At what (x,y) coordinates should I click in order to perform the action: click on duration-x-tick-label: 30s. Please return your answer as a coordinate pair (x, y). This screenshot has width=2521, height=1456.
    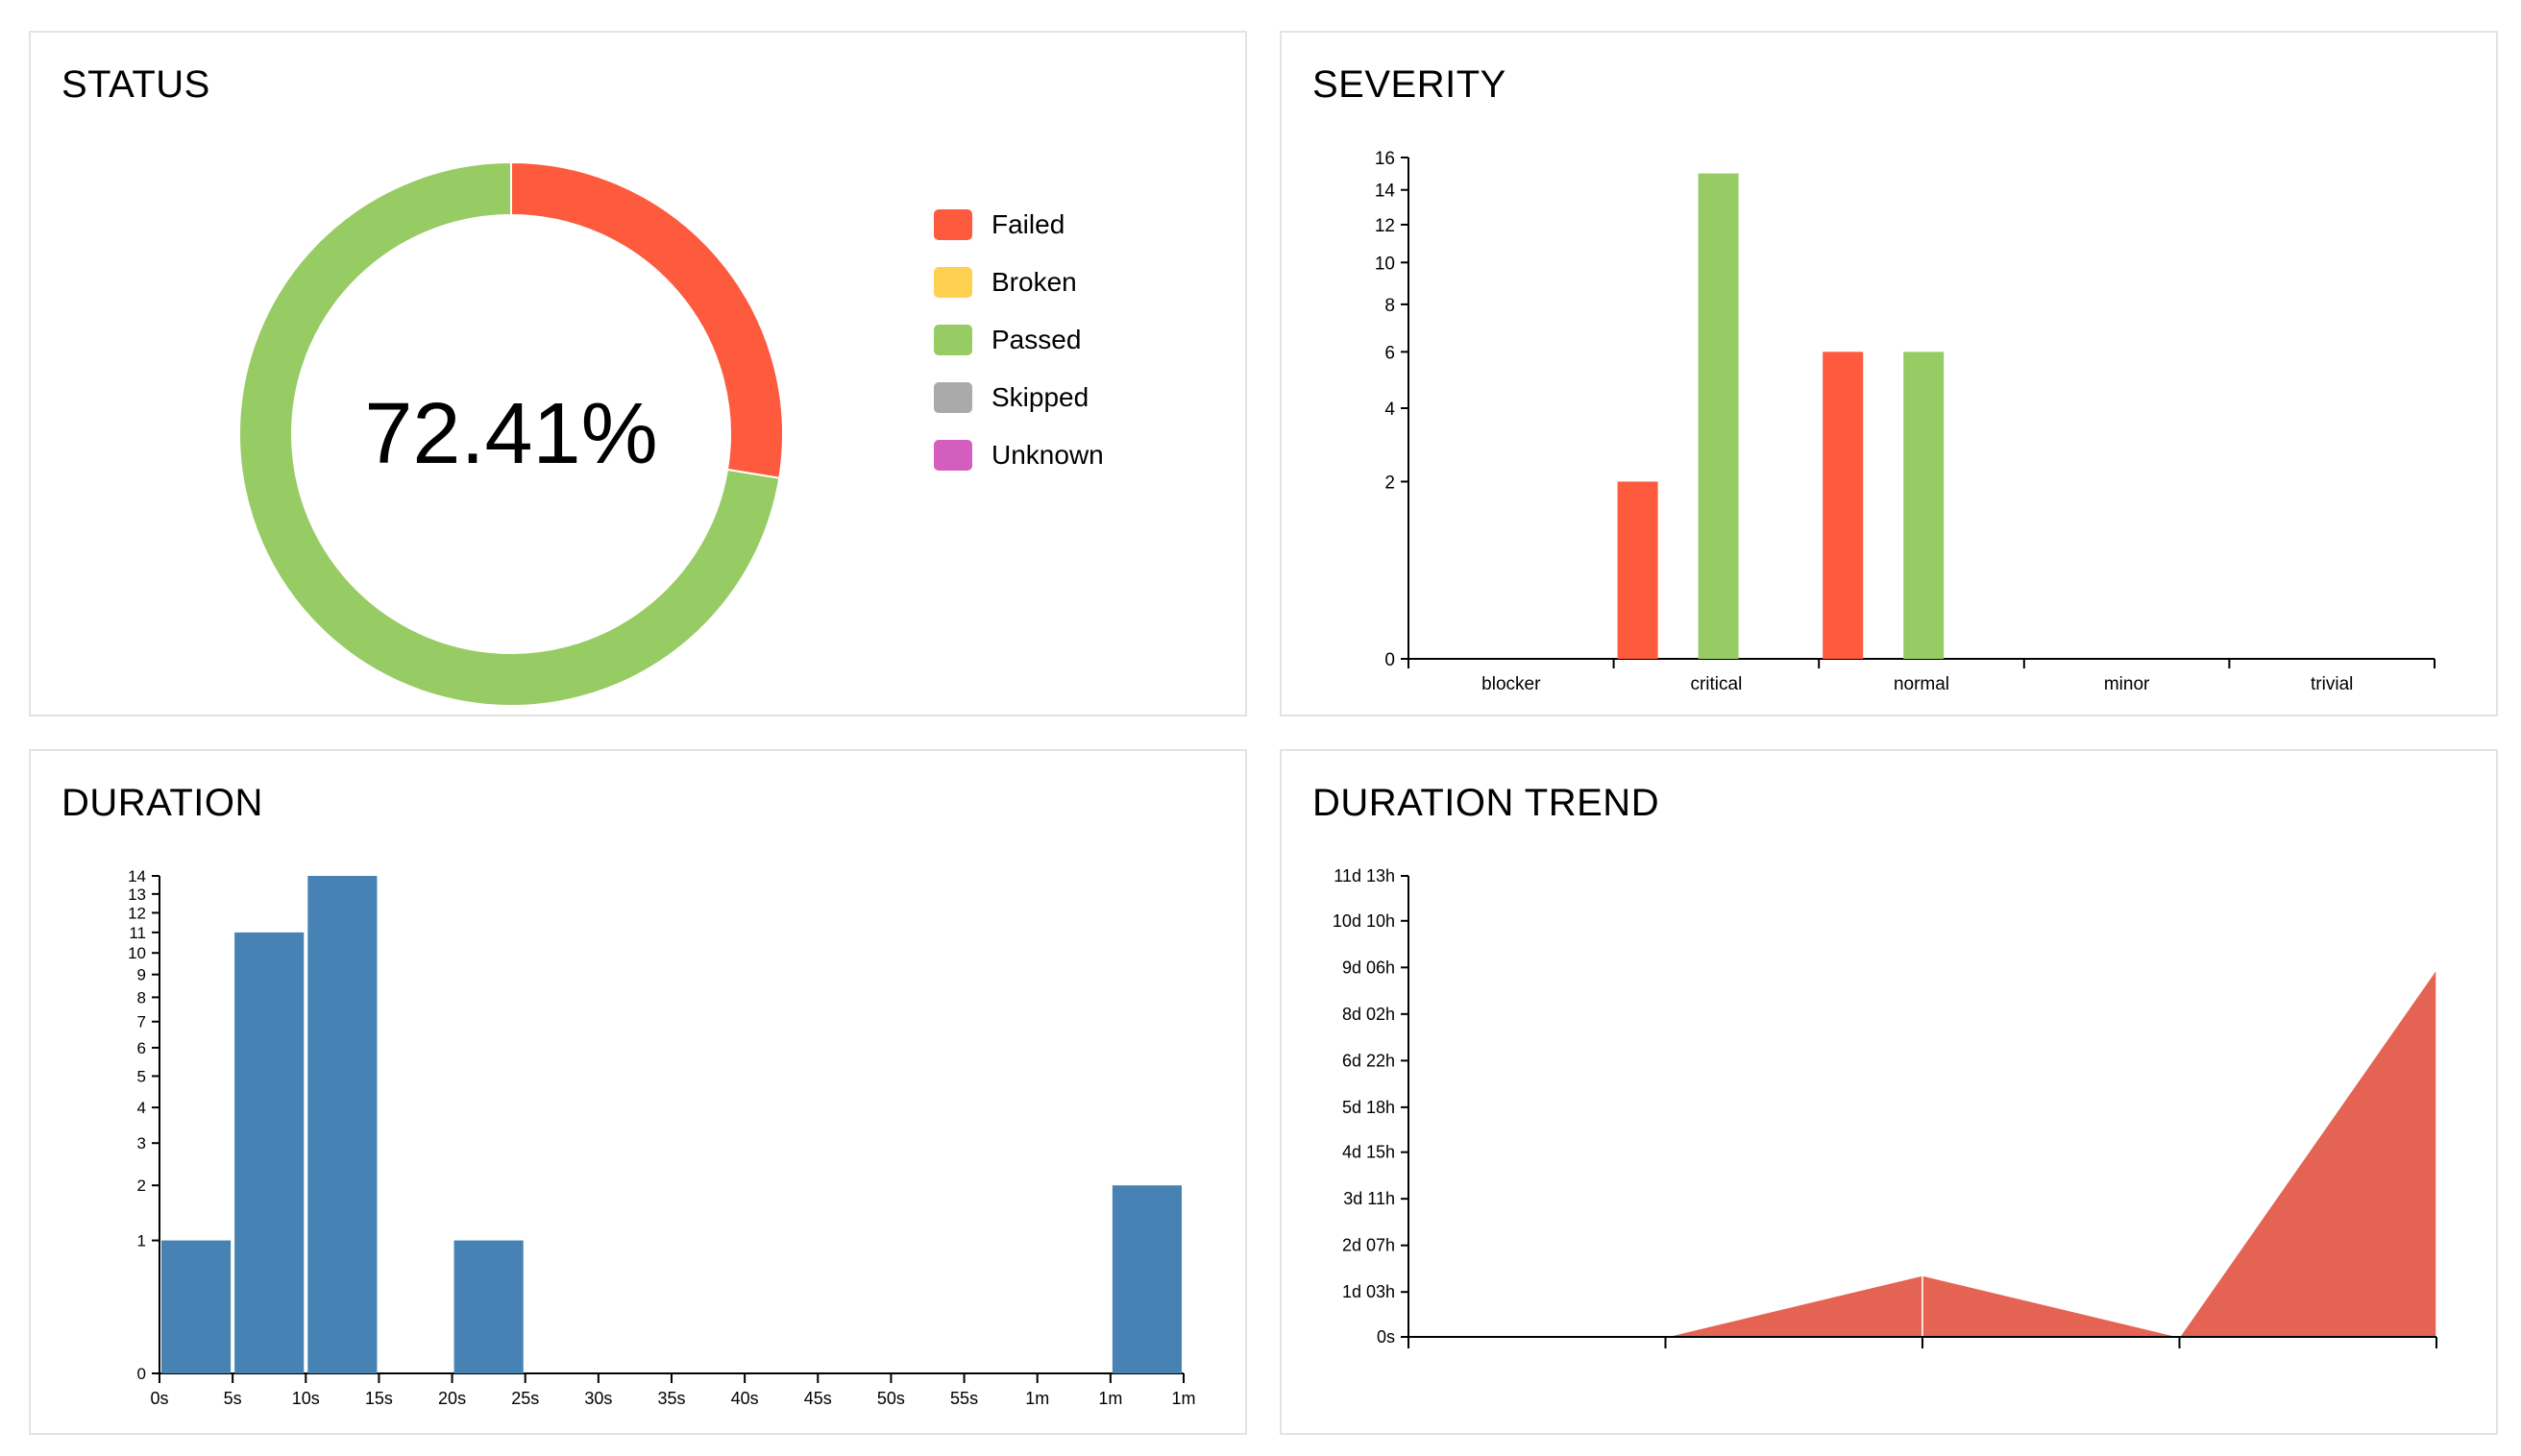
    Looking at the image, I should click on (598, 1399).